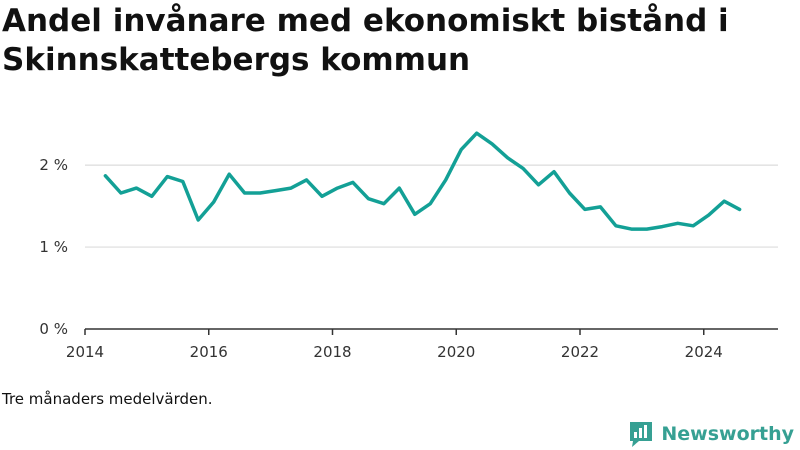 This screenshot has height=450, width=800. I want to click on x-tick-label: 2016, so click(209, 352).